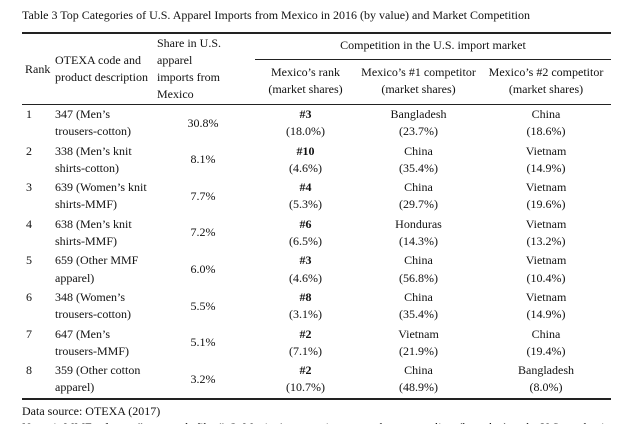 The image size is (619, 424). Describe the element at coordinates (418, 233) in the screenshot. I see `competitor1-cell: Honduras (14.3%)` at that location.